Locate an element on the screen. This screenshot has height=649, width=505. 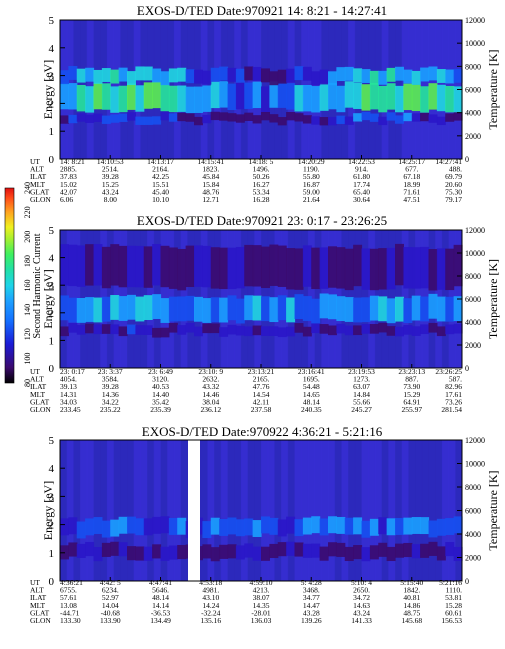
spectral-band is located at coordinates (261, 267).